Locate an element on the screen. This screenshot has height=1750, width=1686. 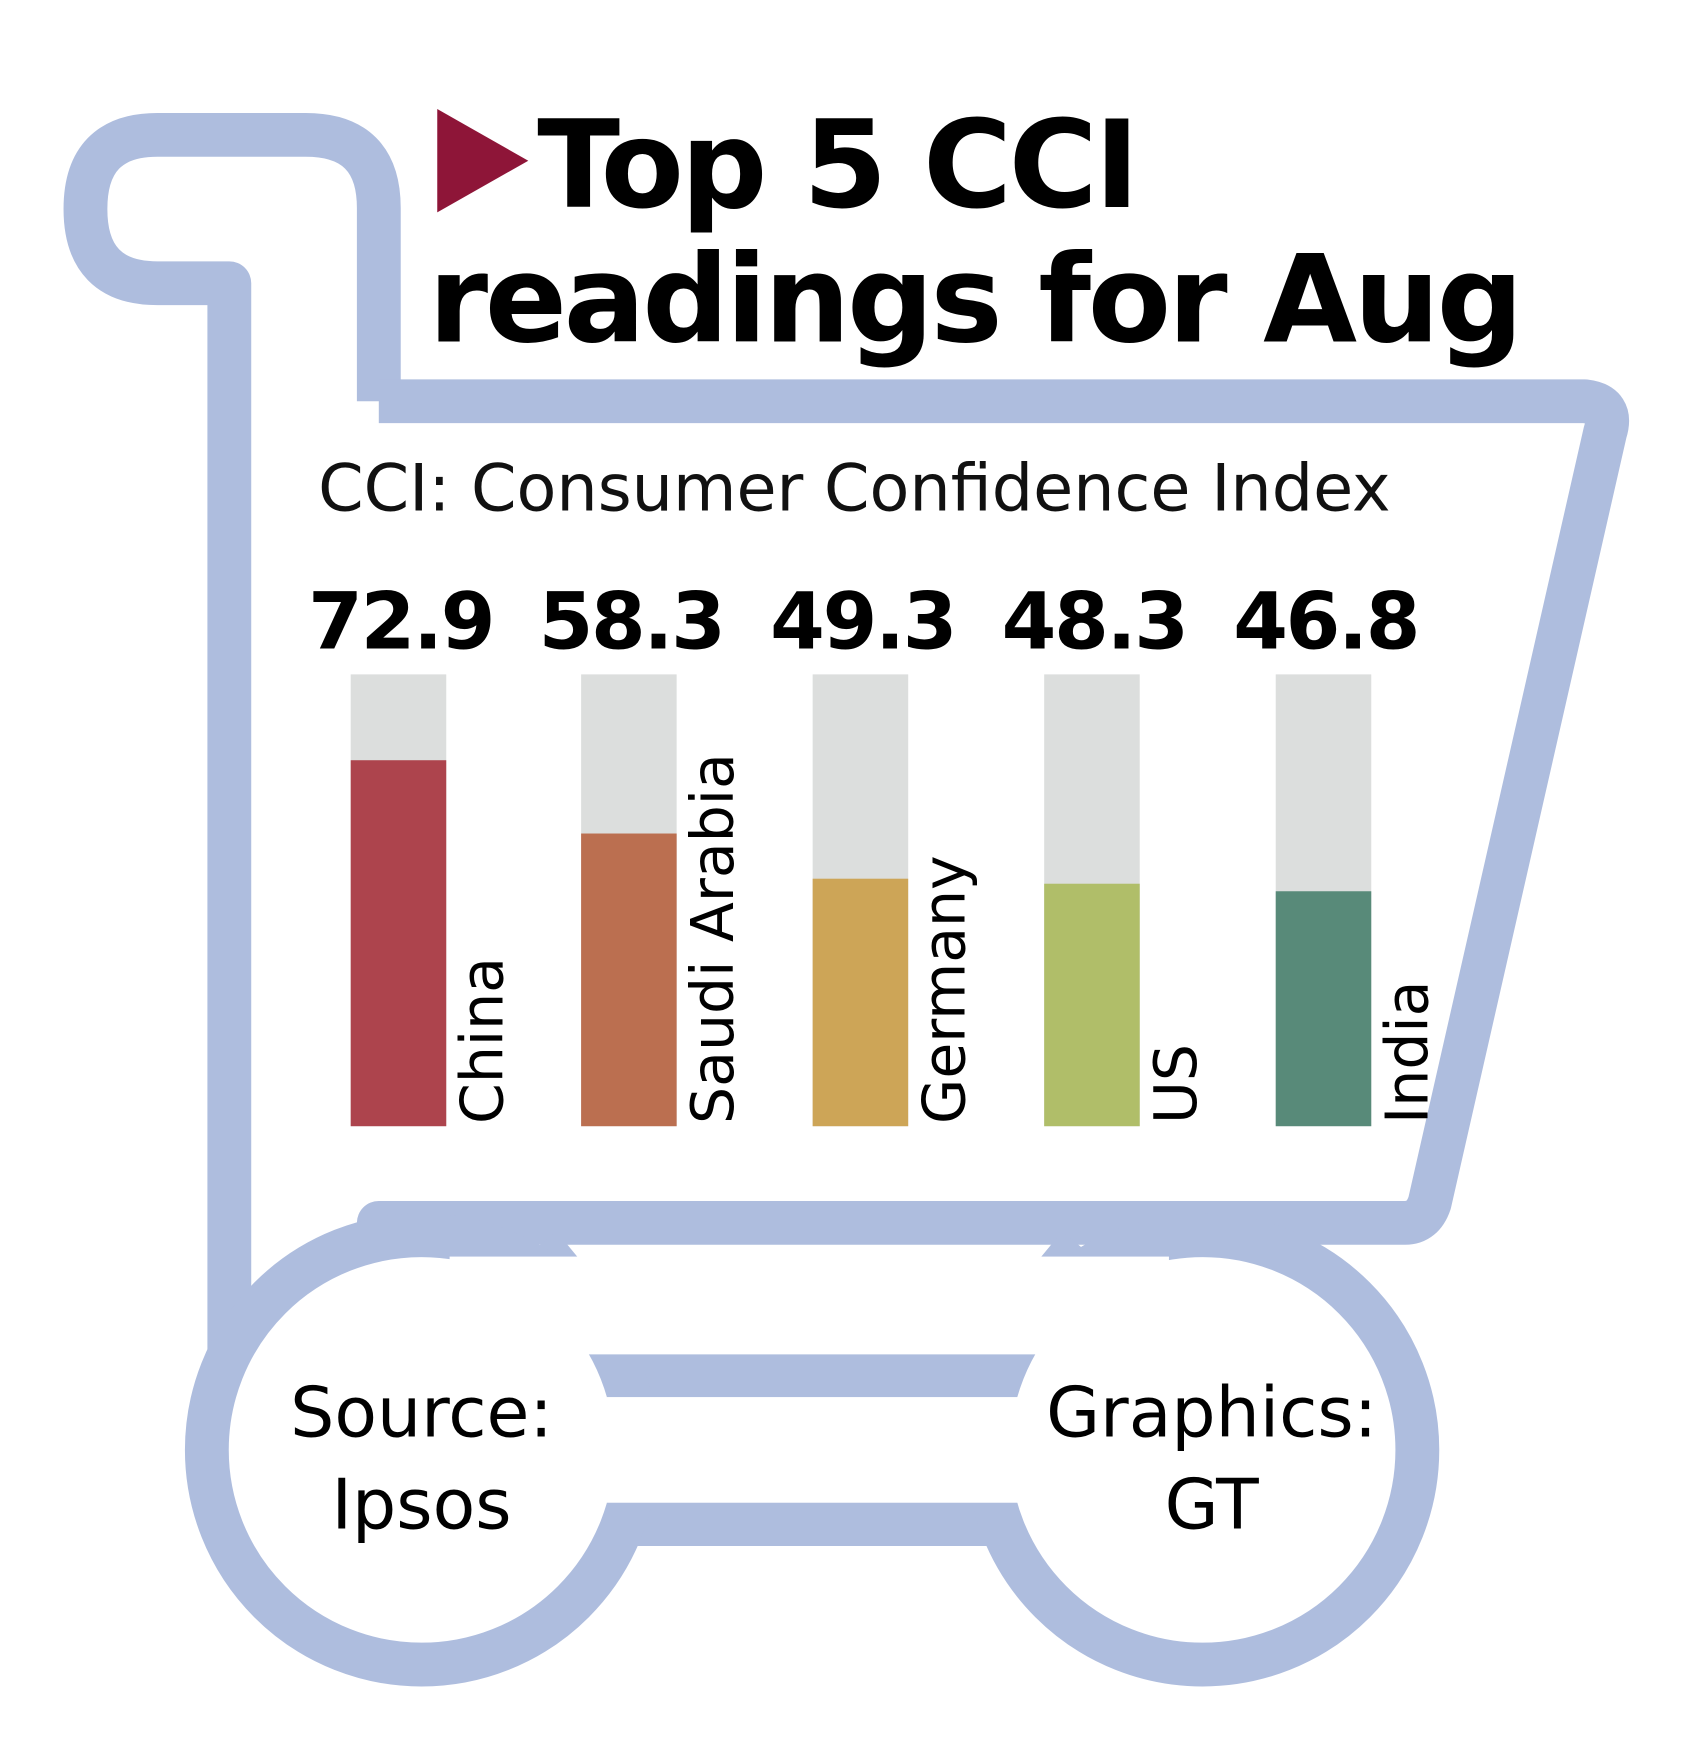
chart-title-line2: readings for Aug is located at coordinates (974, 300).